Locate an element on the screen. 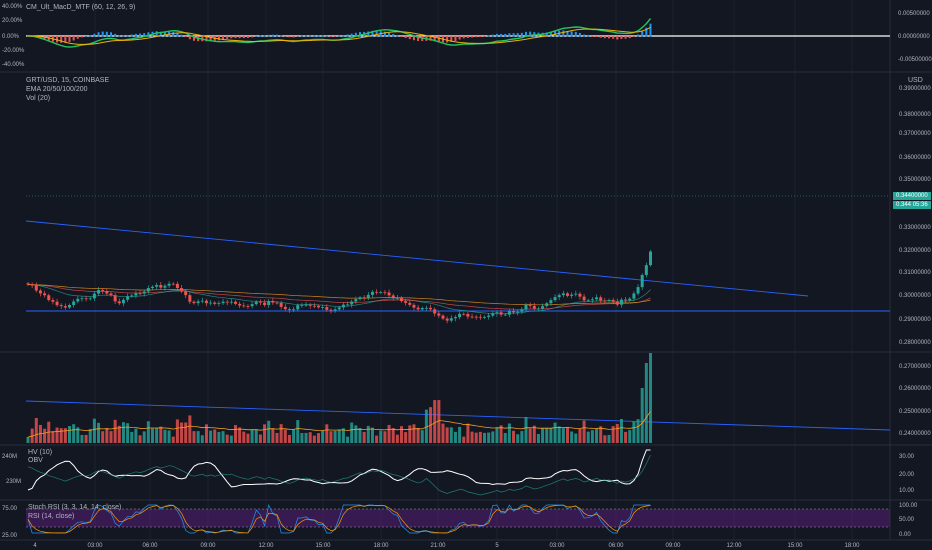 Image resolution: width=932 pixels, height=550 pixels. ema-label: EMA 20/50/100/200 is located at coordinates (57, 89).